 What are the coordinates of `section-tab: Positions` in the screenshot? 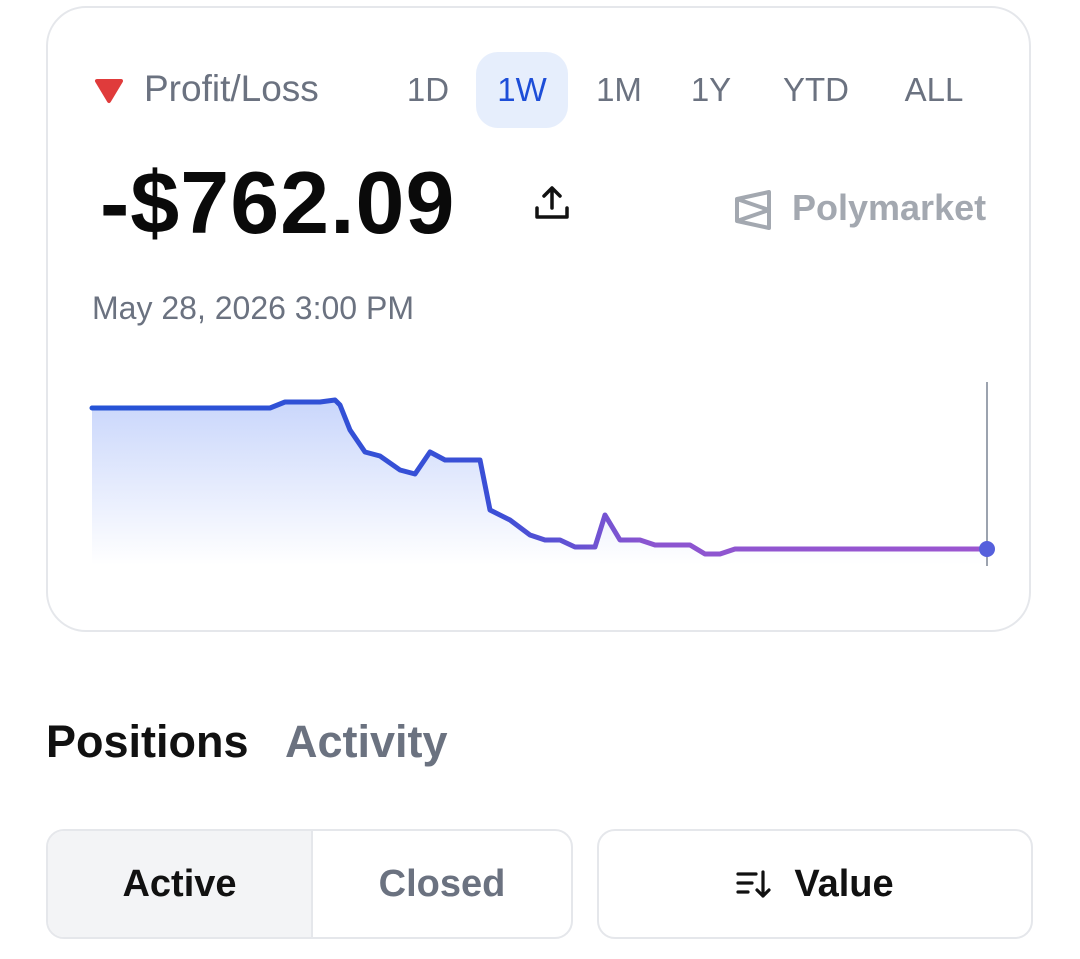 It's located at (147, 741).